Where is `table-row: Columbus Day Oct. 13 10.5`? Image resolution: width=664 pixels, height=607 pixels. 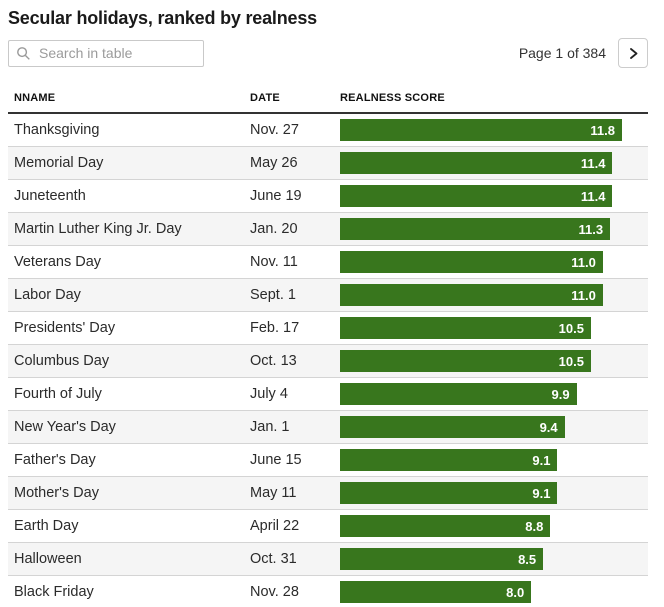 table-row: Columbus Day Oct. 13 10.5 is located at coordinates (328, 360).